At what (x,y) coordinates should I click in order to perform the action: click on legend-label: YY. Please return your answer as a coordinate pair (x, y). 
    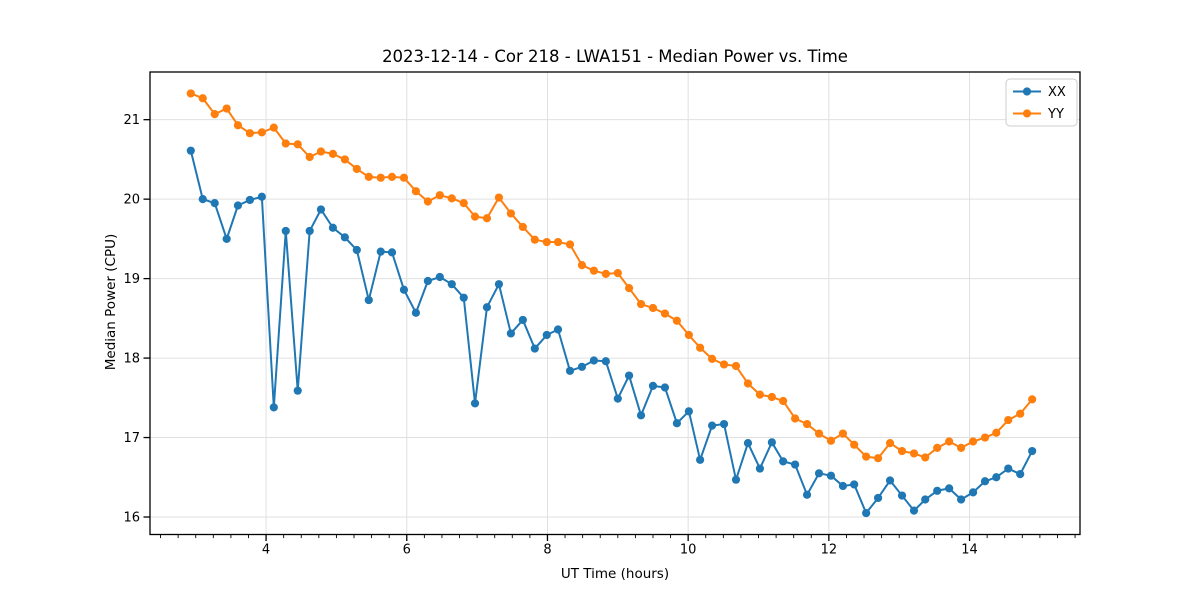
    Looking at the image, I should click on (1055, 114).